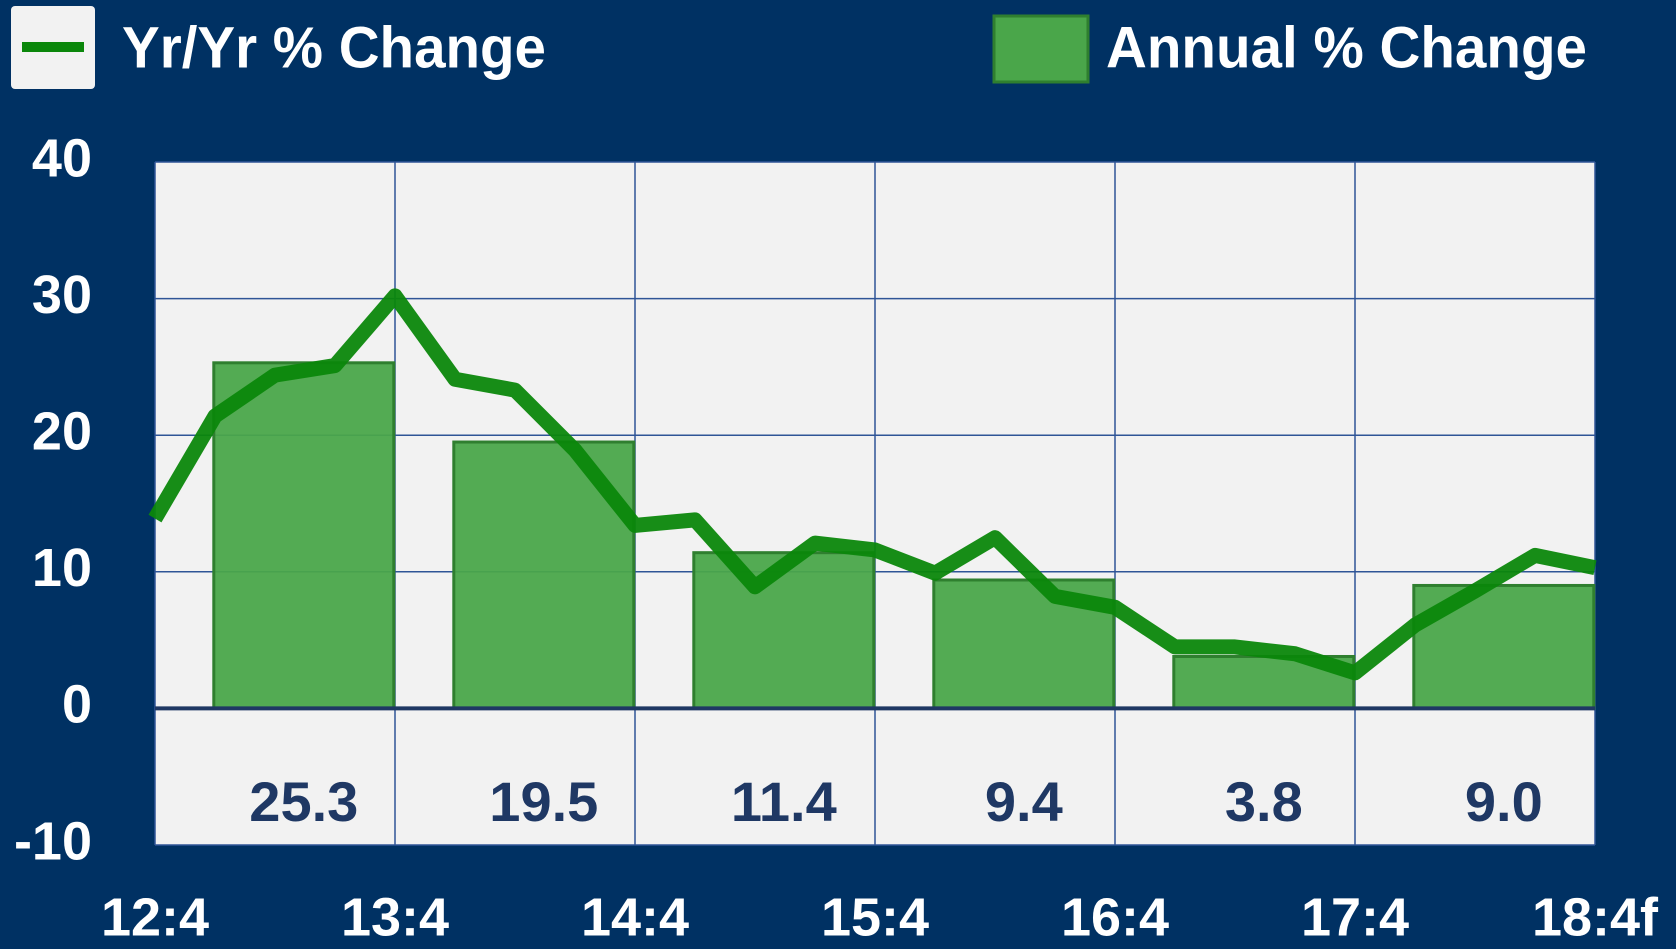  I want to click on bar-value-label: 9.0, so click(1504, 801).